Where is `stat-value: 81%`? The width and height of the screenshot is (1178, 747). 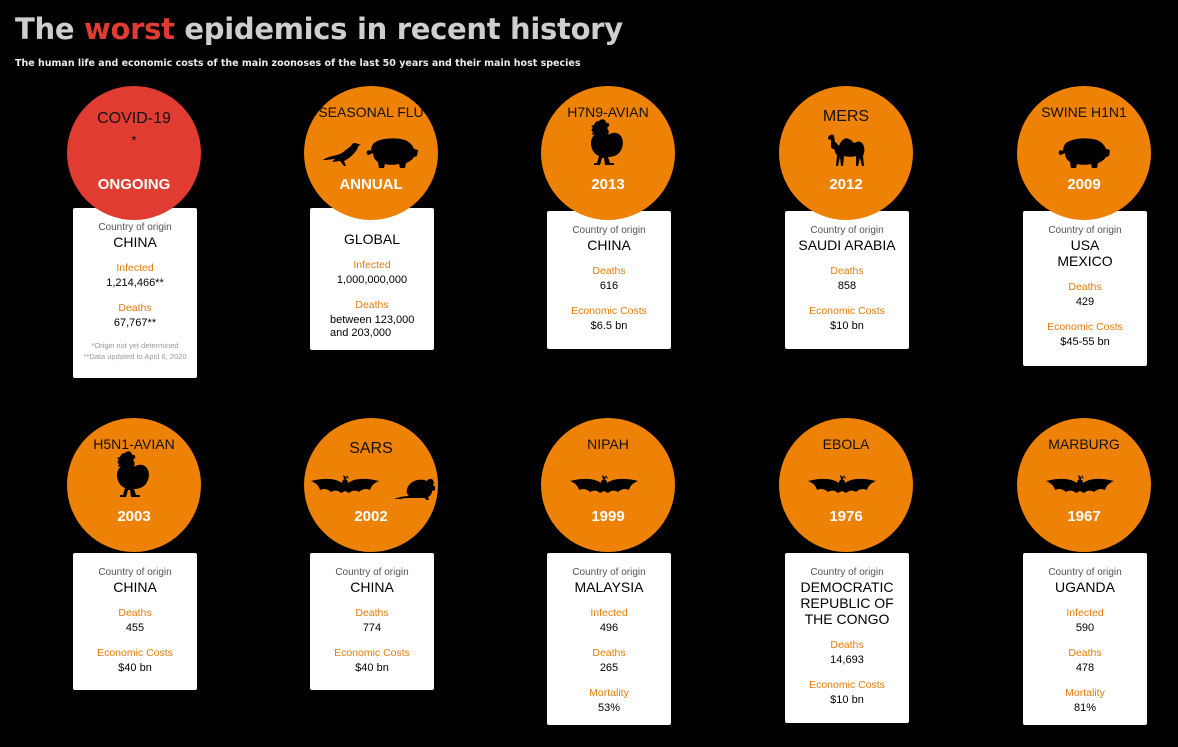 stat-value: 81% is located at coordinates (1085, 708).